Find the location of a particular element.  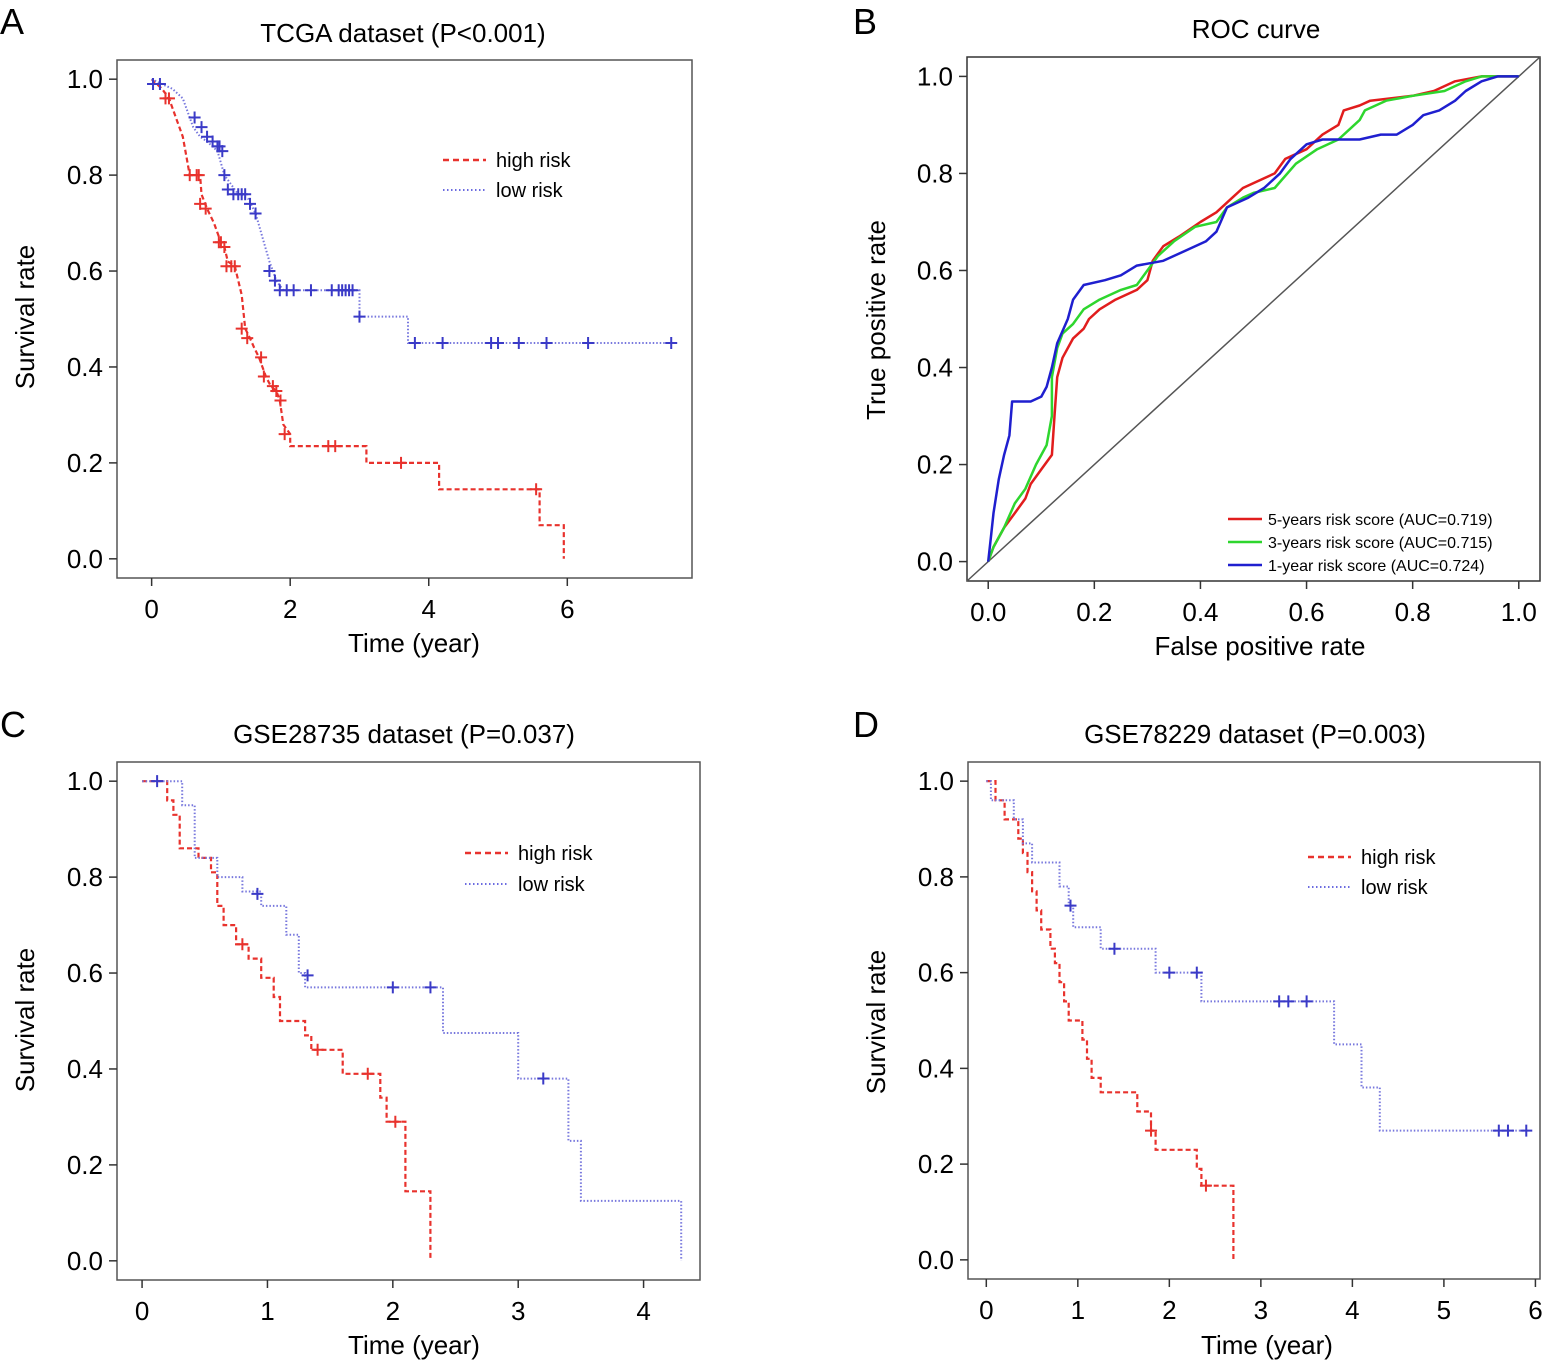

panel-d-x-tick-label: 2 is located at coordinates (1169, 1310).